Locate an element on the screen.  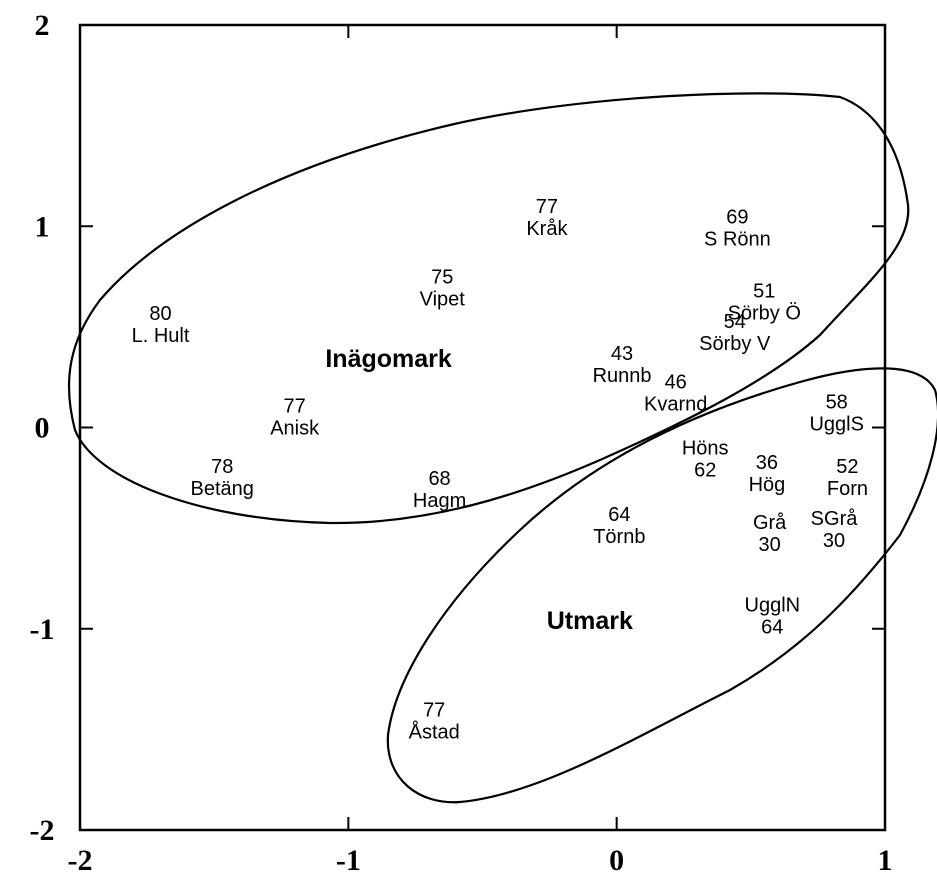
group-labels: Inägomark Utmark is located at coordinates (479, 490).